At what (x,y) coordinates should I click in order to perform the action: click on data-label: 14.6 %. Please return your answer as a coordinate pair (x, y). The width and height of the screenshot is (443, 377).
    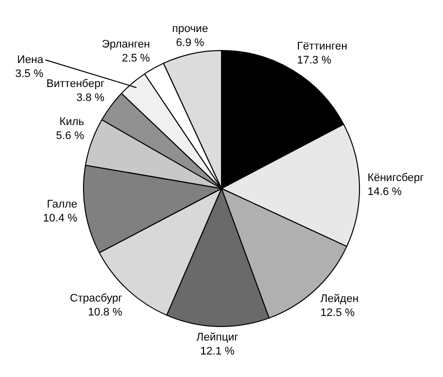
    Looking at the image, I should click on (384, 192).